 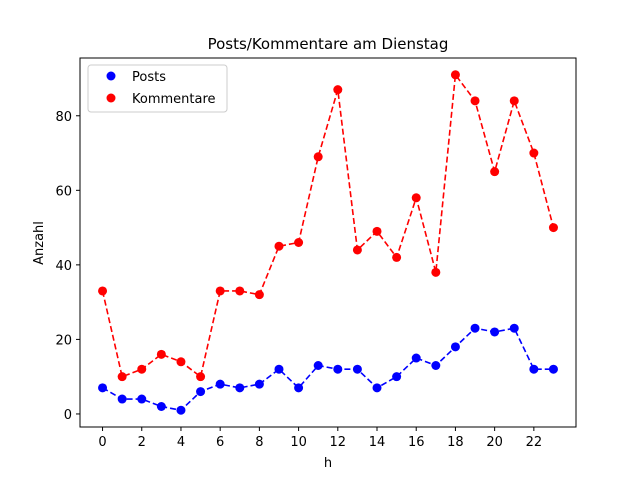 I want to click on series-posts, so click(x=328, y=369).